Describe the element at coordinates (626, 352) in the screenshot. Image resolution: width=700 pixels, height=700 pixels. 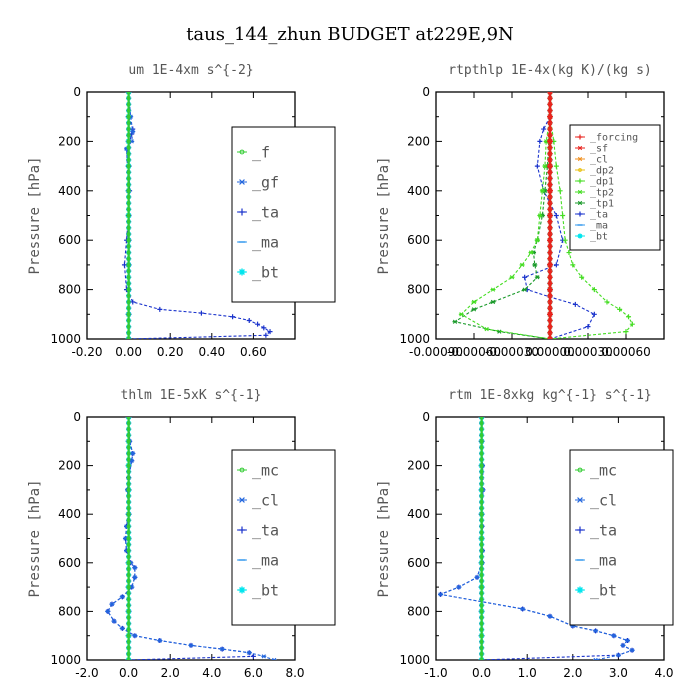
I see `x-tick-label: 0.00060` at that location.